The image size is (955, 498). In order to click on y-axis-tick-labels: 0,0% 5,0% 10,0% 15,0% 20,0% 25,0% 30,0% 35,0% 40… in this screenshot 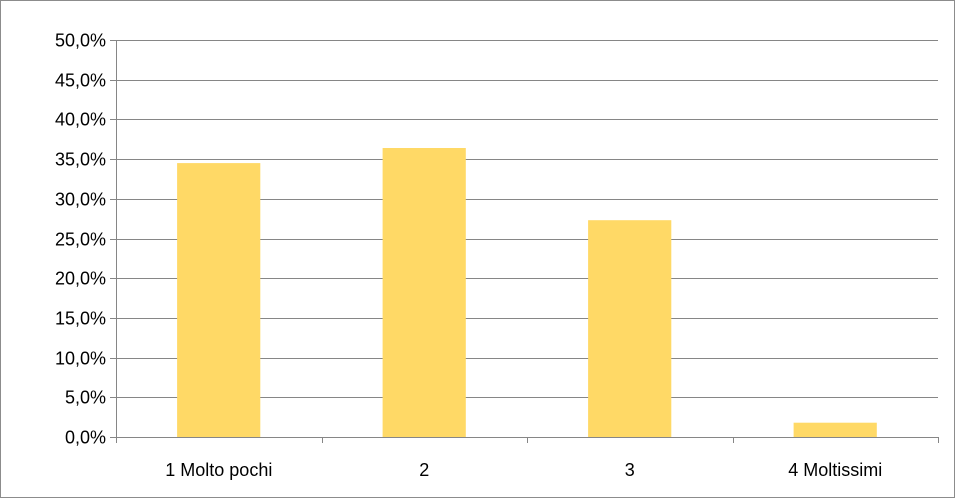, I will do `click(80, 239)`.